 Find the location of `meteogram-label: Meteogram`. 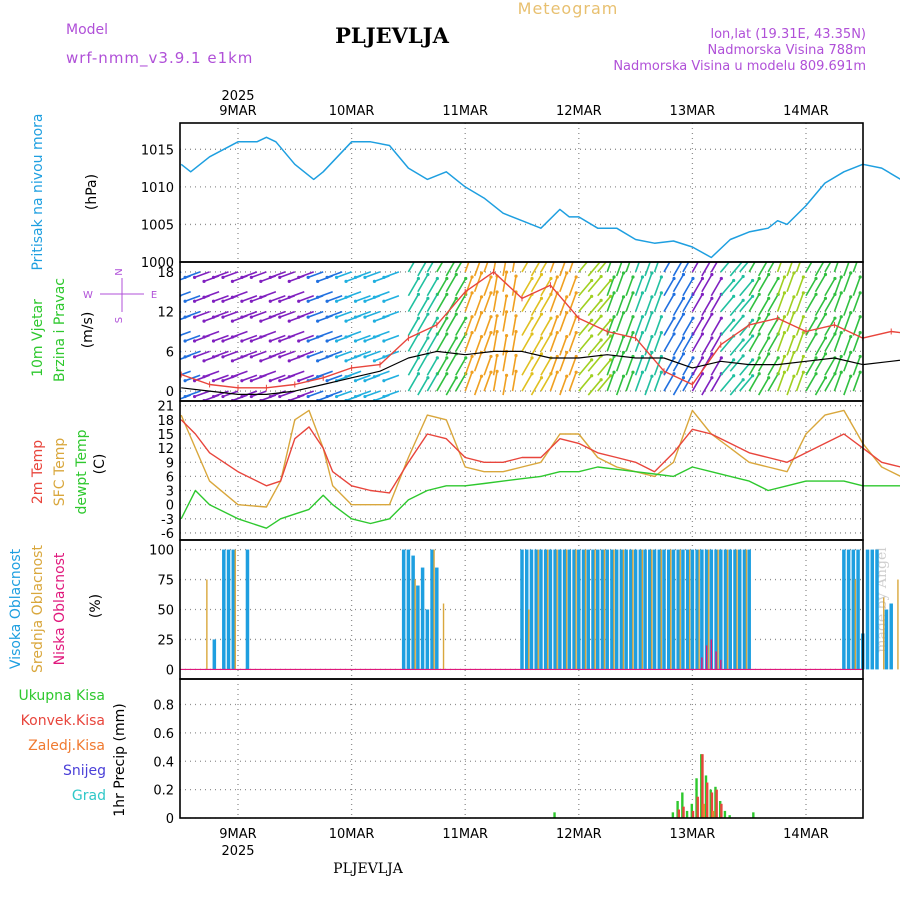

meteogram-label: Meteogram is located at coordinates (568, 9).